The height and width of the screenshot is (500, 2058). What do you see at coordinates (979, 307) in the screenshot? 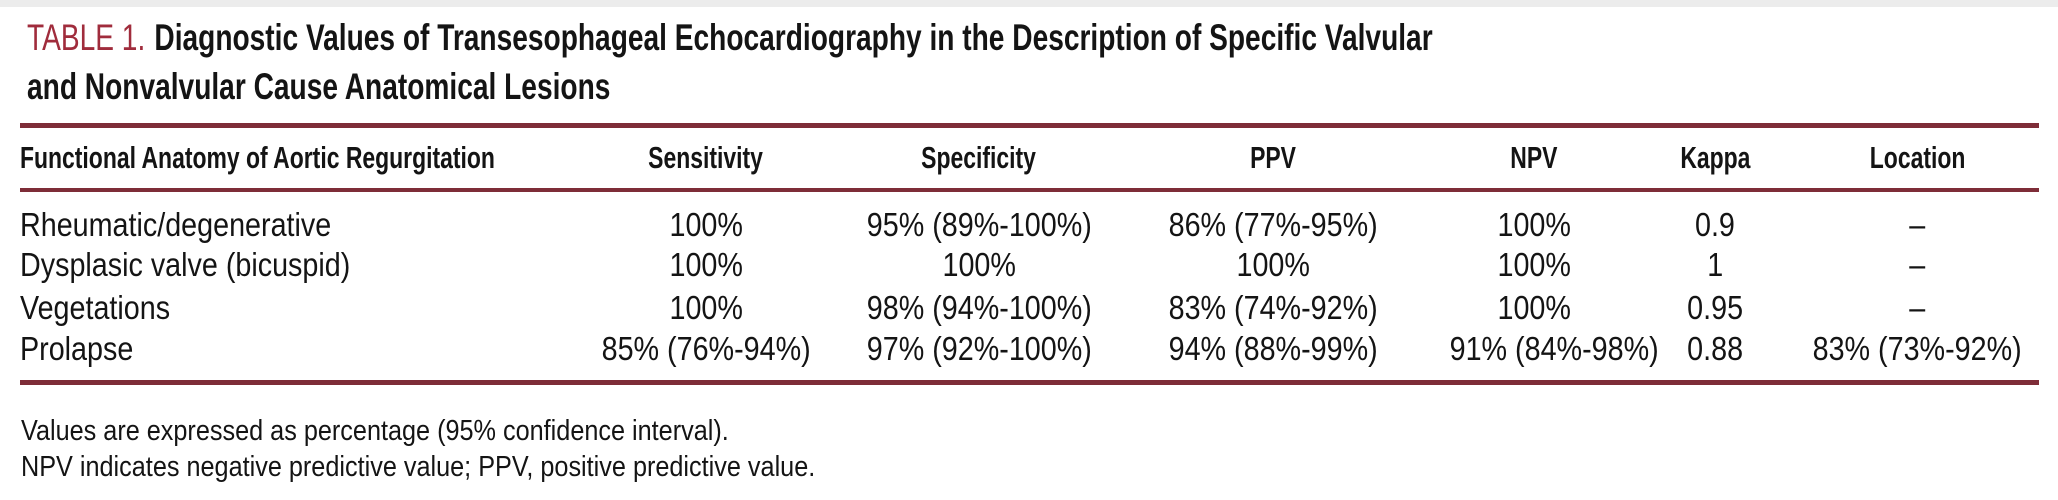
I see `cell-specificity: 98% (94%-100%)` at bounding box center [979, 307].